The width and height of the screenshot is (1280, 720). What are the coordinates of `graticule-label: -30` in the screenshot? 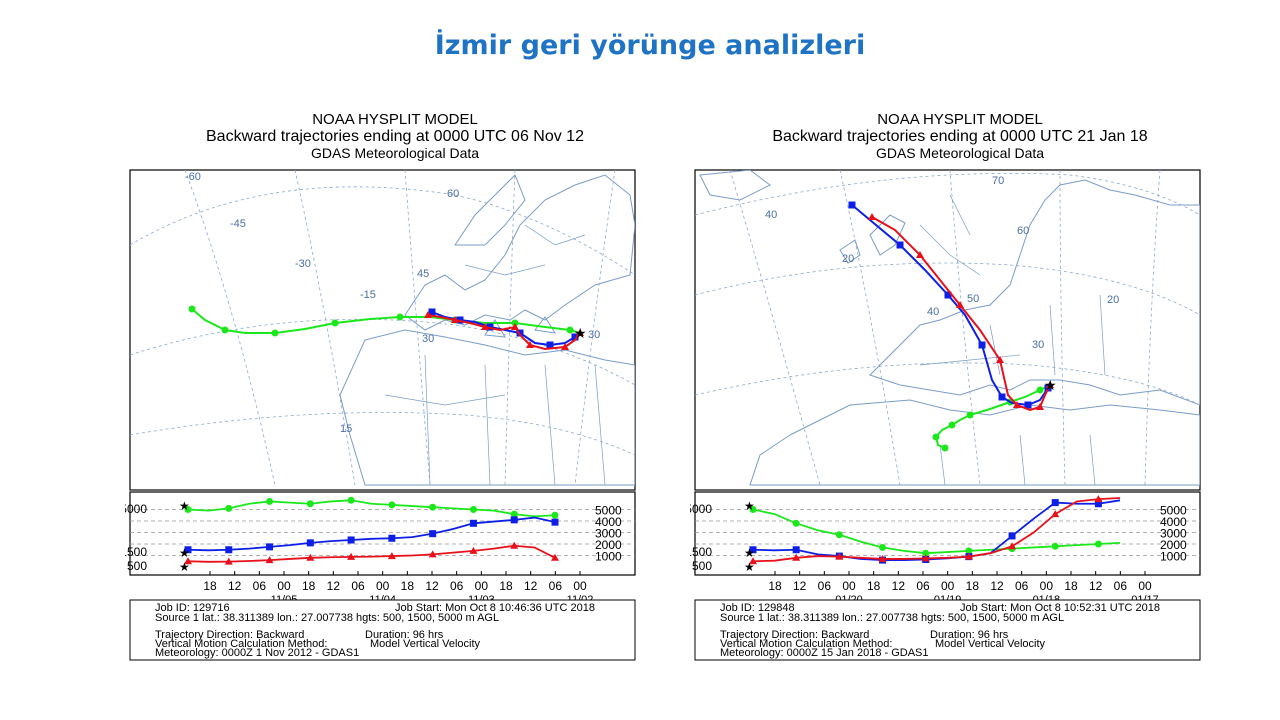 It's located at (303, 264).